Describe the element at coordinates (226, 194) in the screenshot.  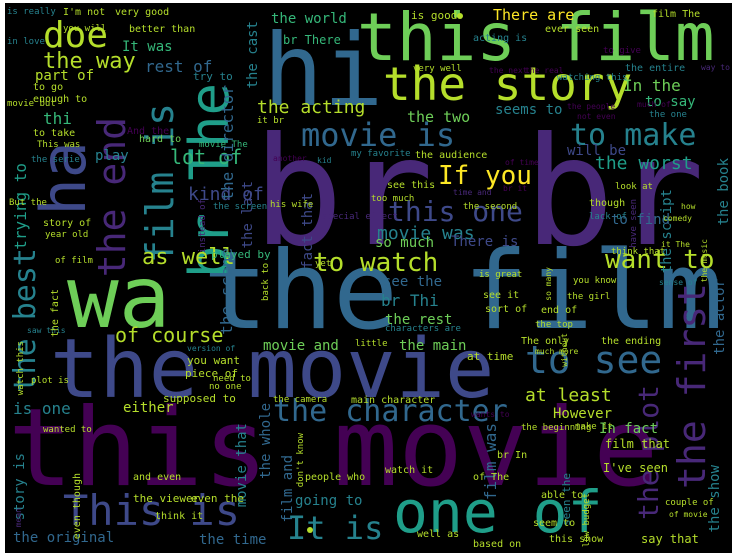
I see `word: kind of` at that location.